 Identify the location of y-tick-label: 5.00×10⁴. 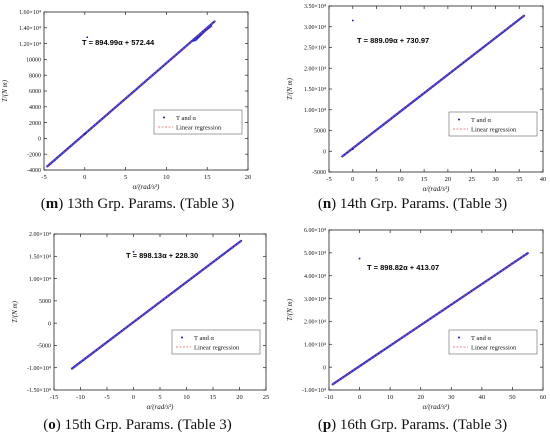
(315, 254).